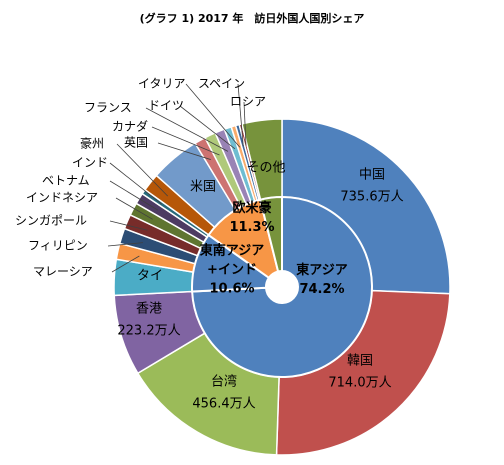  Describe the element at coordinates (248, 102) in the screenshot. I see `outer-label-19-0: ロシア` at that location.